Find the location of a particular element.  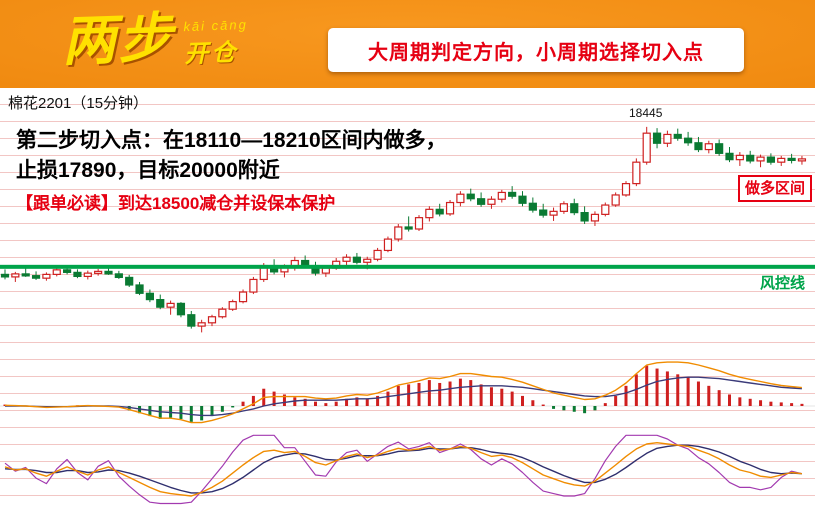

slogan-box: 大周期判定方向，小周期选择切入点 is located at coordinates (536, 50).